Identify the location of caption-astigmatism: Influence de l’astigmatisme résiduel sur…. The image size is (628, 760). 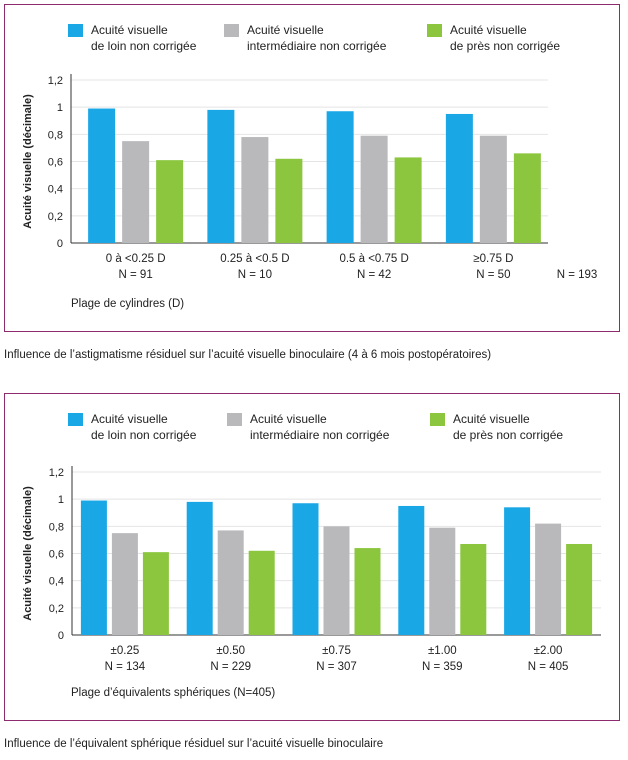
(248, 355).